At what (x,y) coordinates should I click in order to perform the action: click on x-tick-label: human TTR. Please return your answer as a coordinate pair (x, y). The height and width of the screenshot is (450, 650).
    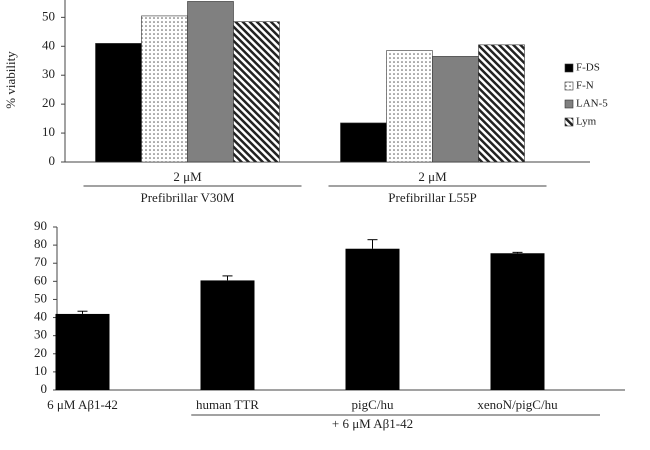
    Looking at the image, I should click on (227, 404).